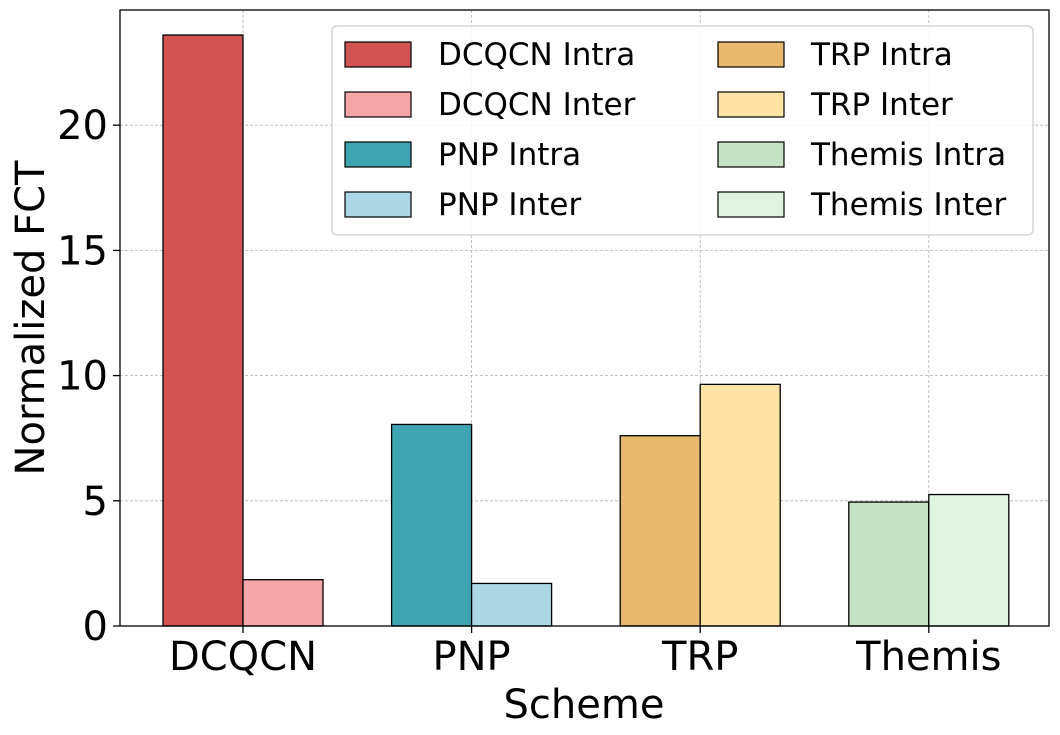 The height and width of the screenshot is (735, 1060). What do you see at coordinates (82, 377) in the screenshot?
I see `y-tick-label: 10` at bounding box center [82, 377].